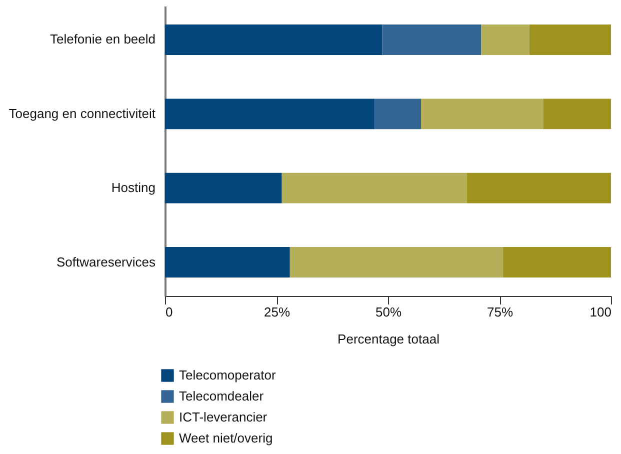 This screenshot has height=454, width=621. What do you see at coordinates (389, 339) in the screenshot?
I see `x-axis-title: Percentage totaal` at bounding box center [389, 339].